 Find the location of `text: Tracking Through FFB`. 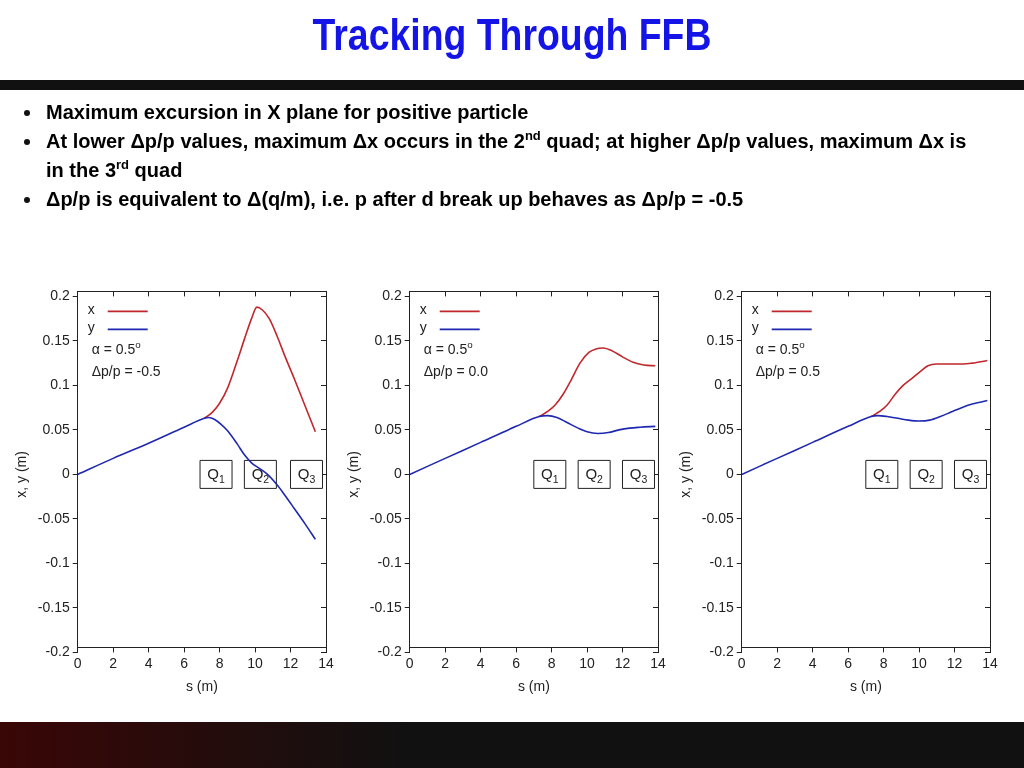

text: Tracking Through FFB is located at coordinates (512, 35).